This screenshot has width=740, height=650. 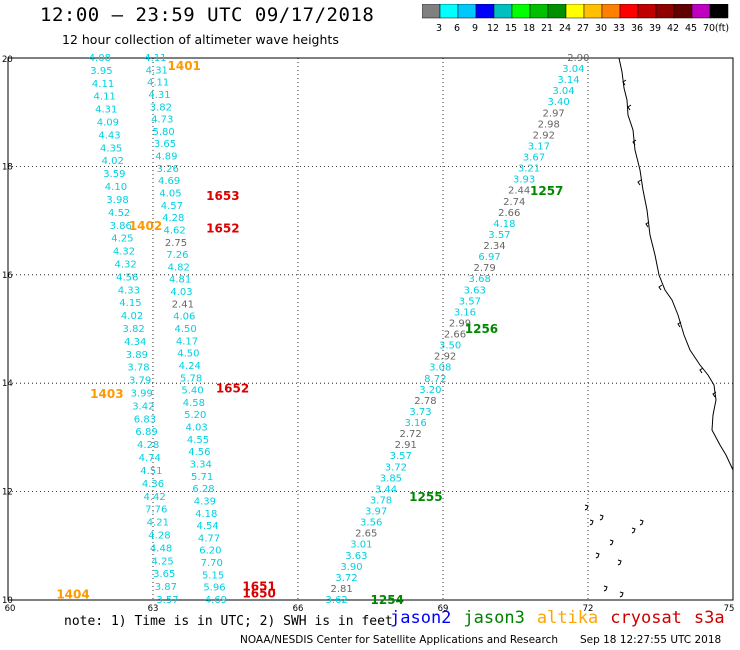 I want to click on wave-height-label: 3.50, so click(x=450, y=346).